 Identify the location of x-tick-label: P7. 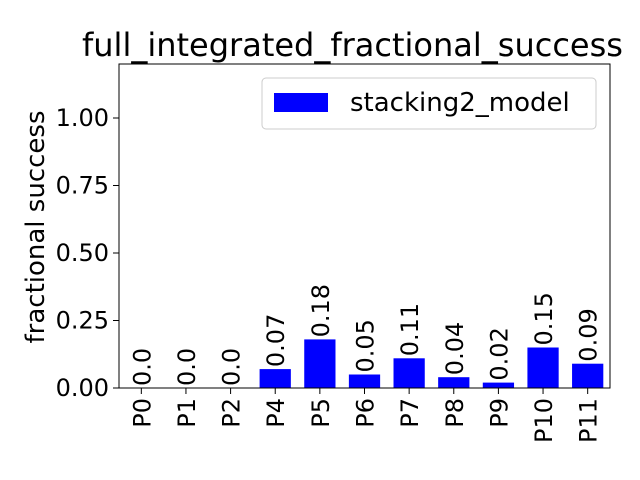
(410, 413).